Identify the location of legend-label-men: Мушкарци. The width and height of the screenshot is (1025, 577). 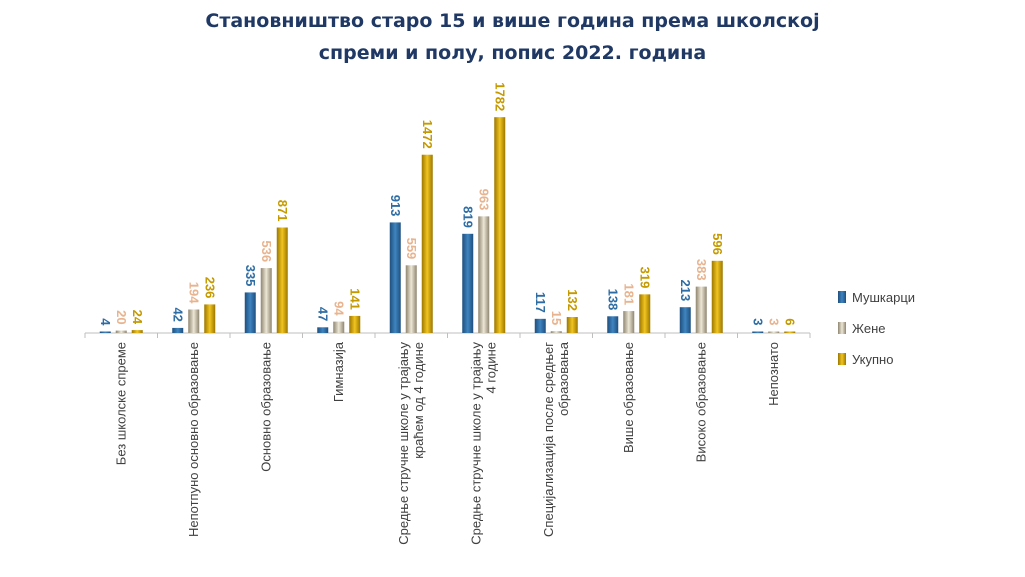
(883, 297).